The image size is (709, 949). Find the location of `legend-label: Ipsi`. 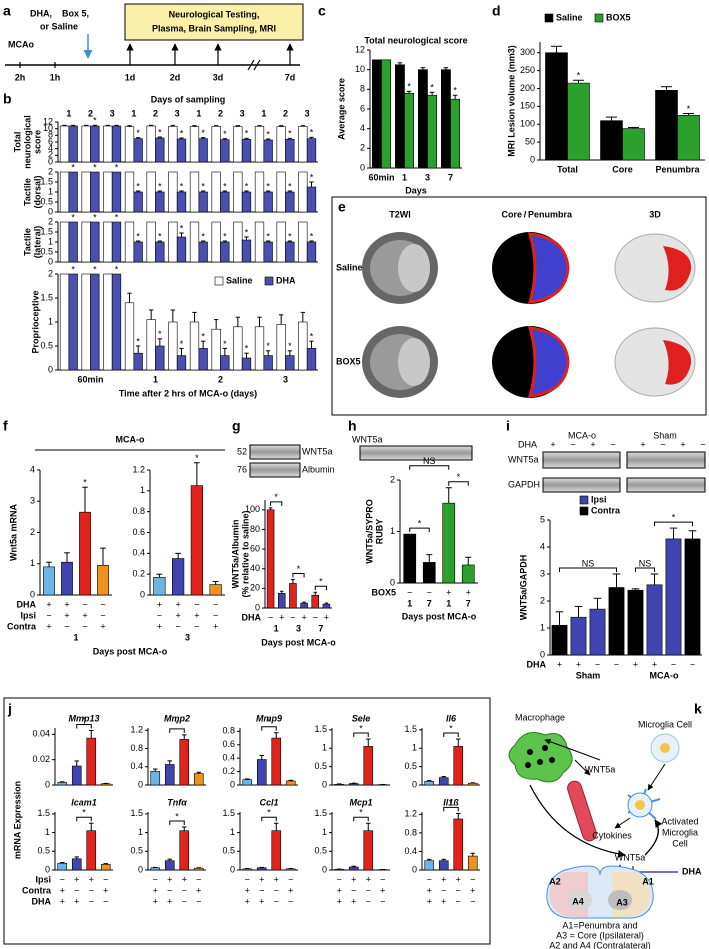

legend-label: Ipsi is located at coordinates (599, 499).